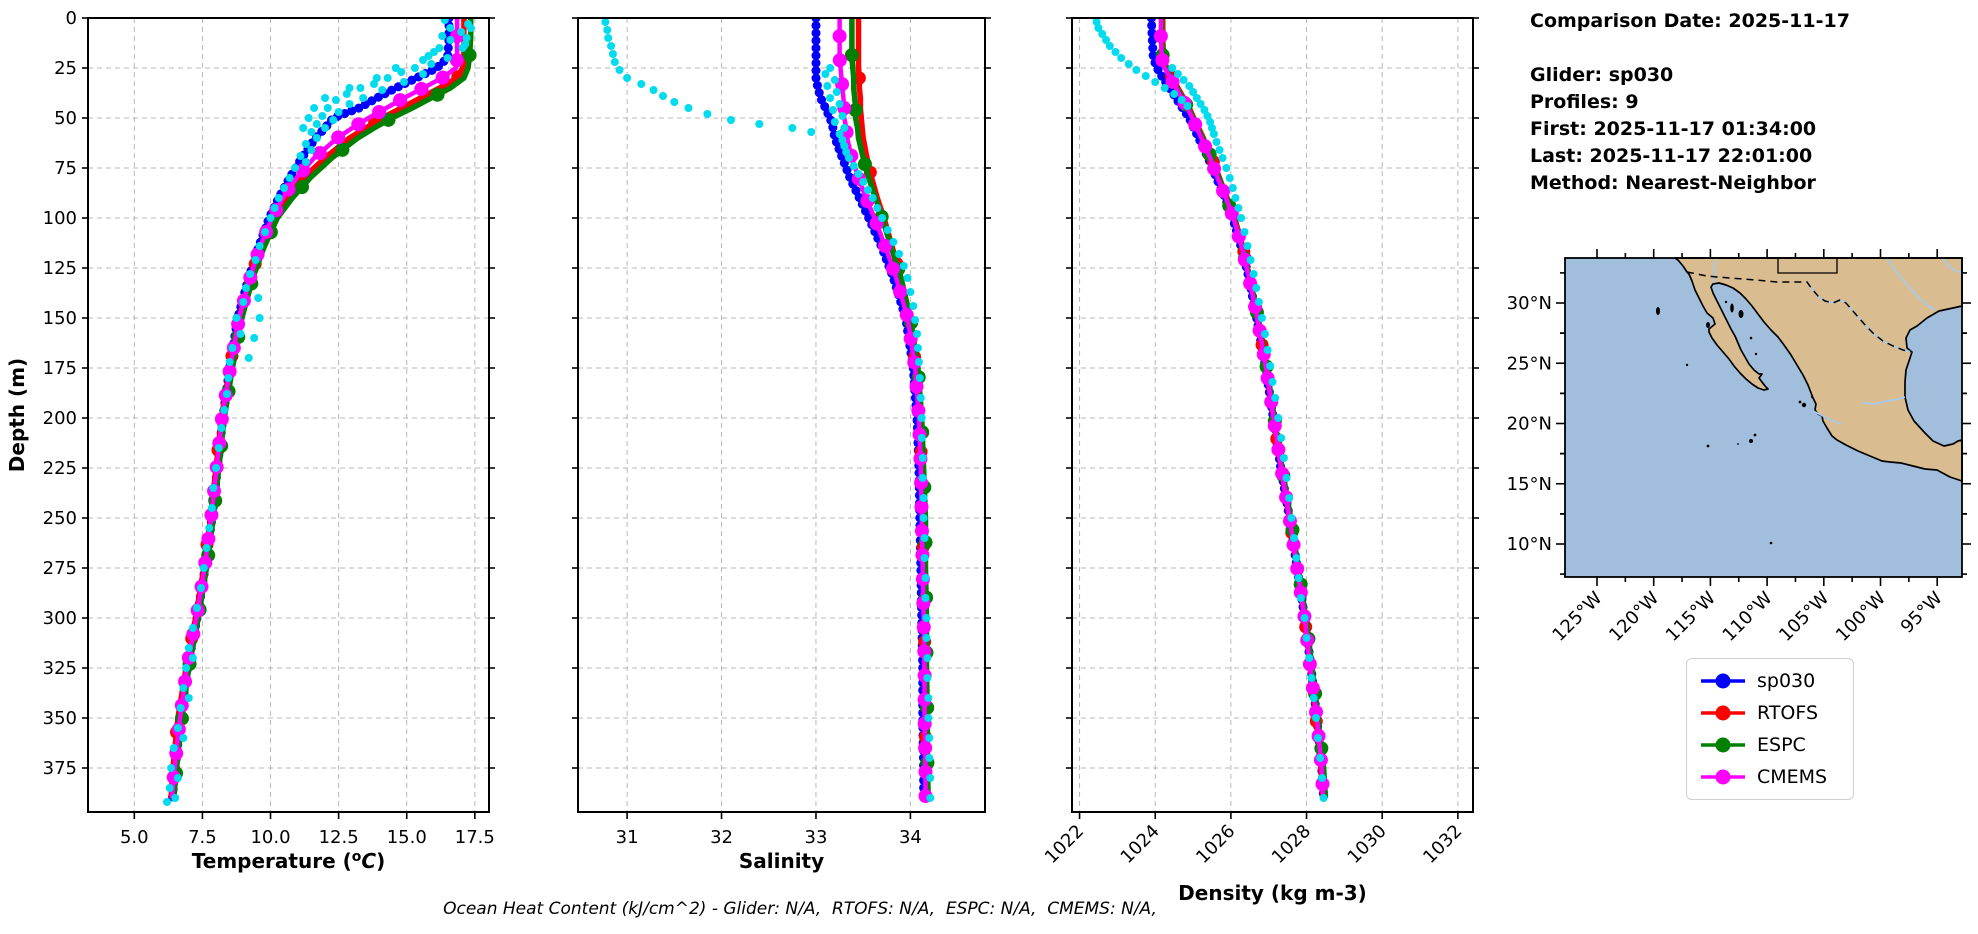  Describe the element at coordinates (134, 837) in the screenshot. I see `svg-text: 5.0` at that location.